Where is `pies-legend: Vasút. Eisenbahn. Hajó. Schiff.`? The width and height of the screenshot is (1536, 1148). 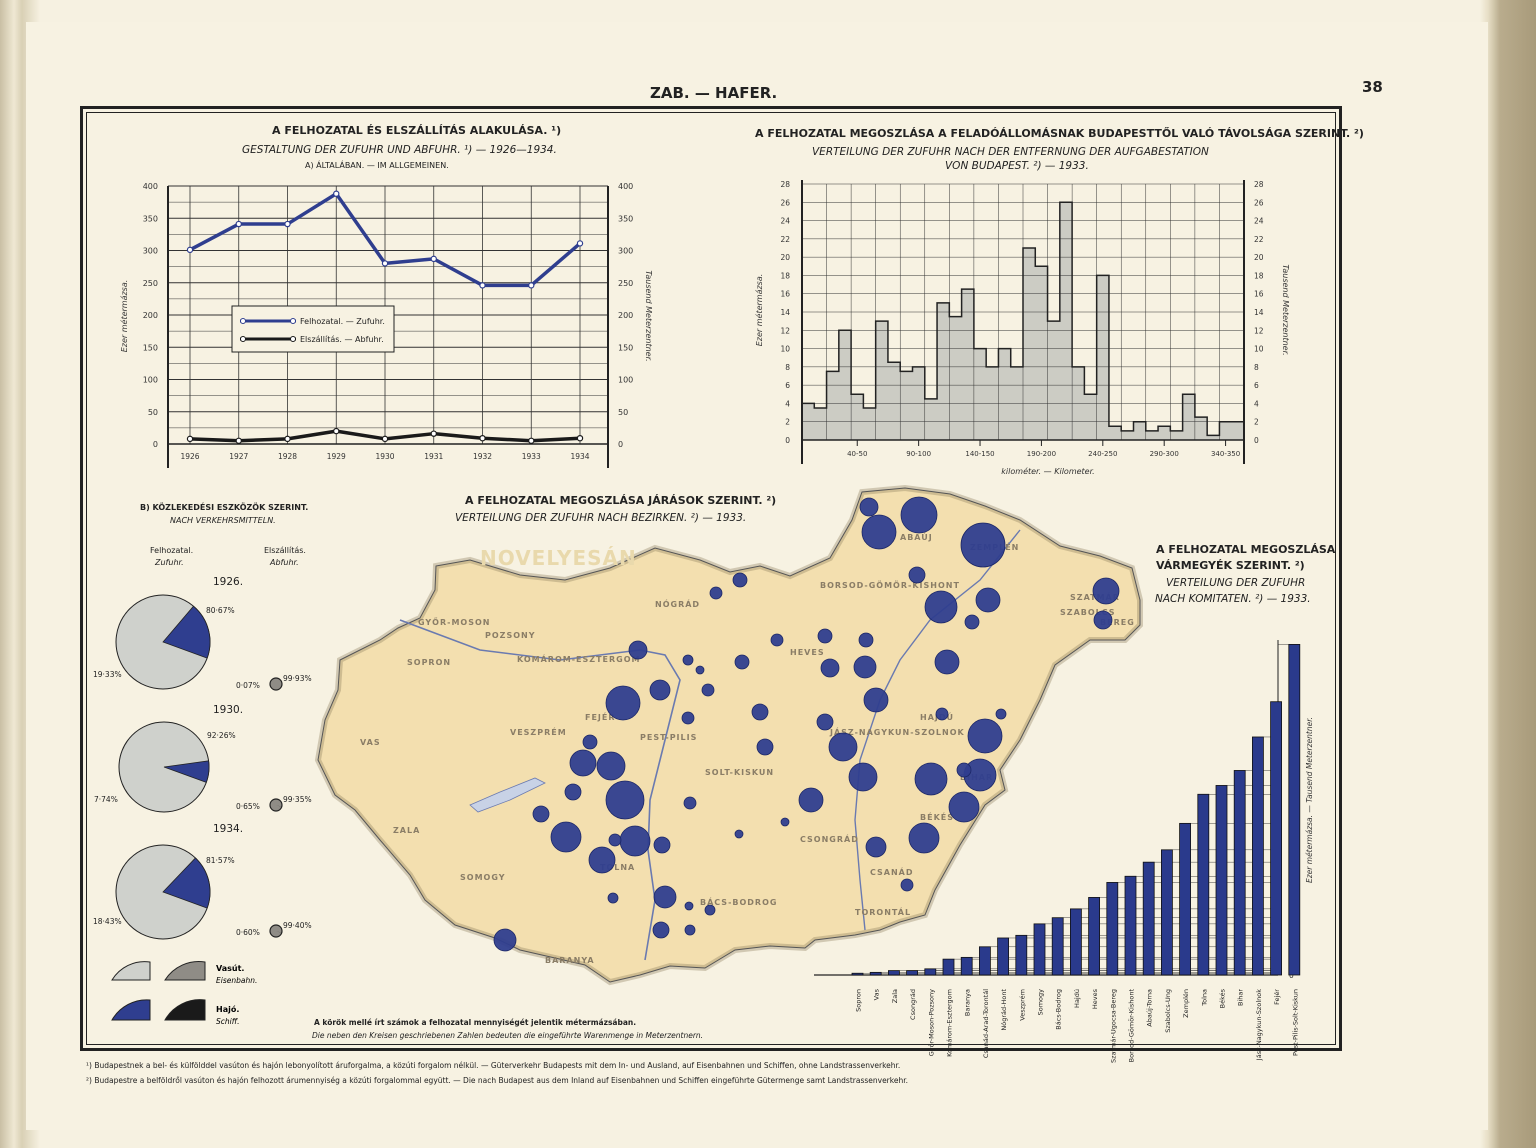
pies-legend: Vasút. Eisenbahn. Hajó. Schiff. is located at coordinates (184, 993).